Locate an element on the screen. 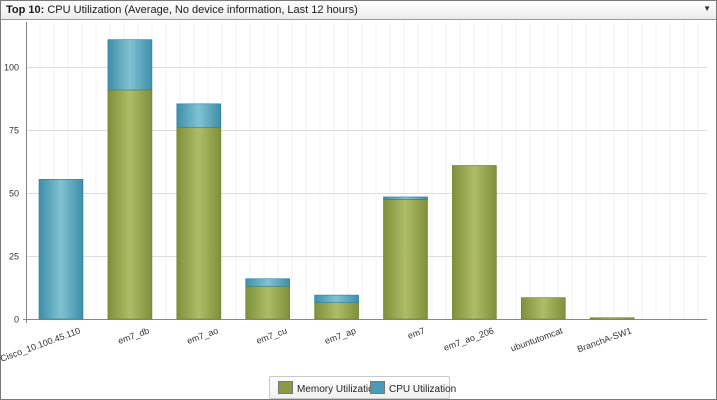 The height and width of the screenshot is (400, 717). y-tick-label: 0 is located at coordinates (16, 320).